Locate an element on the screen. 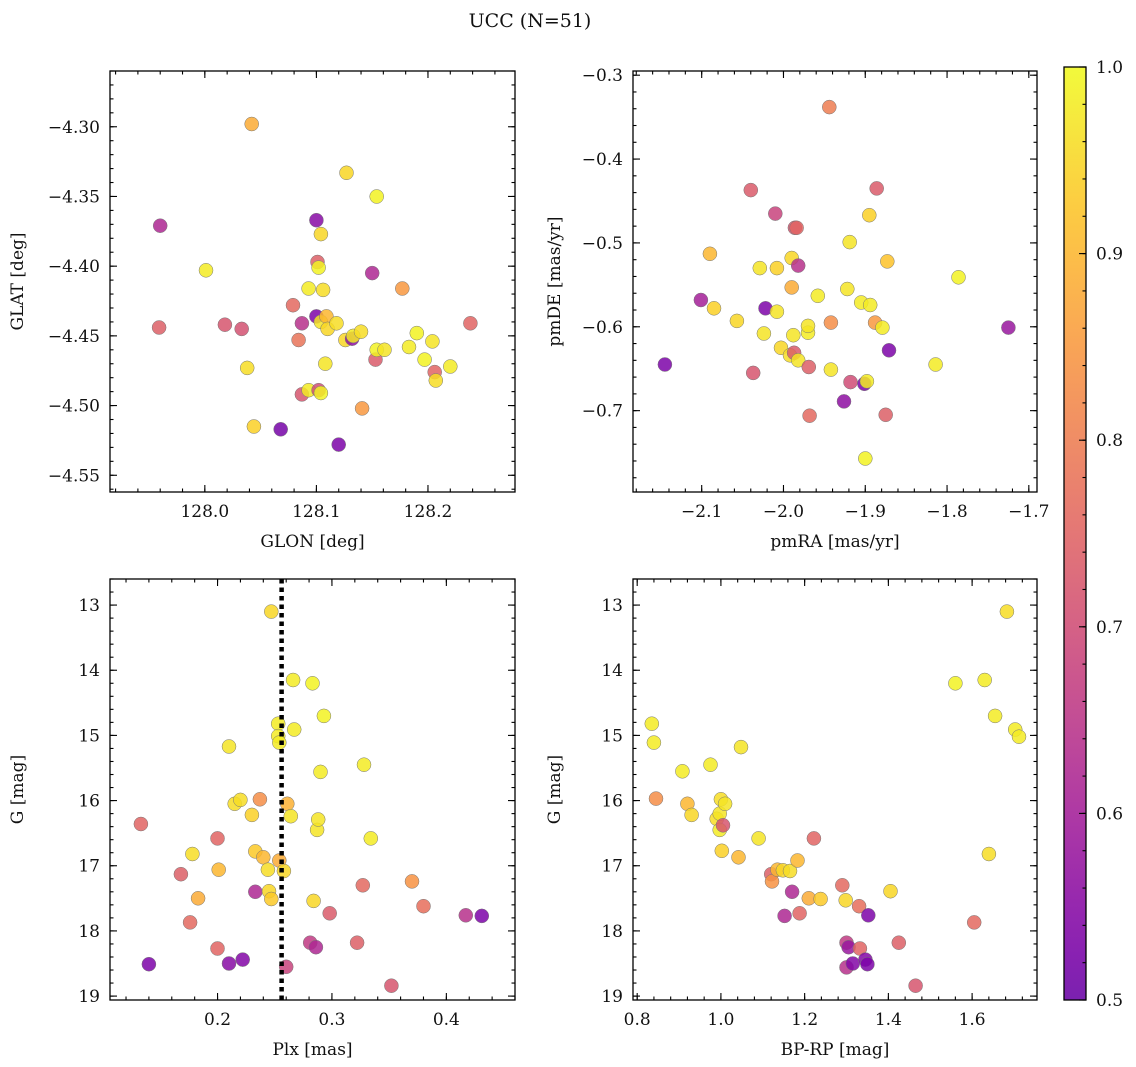 The height and width of the screenshot is (1067, 1136). colorbar-tick-label: 0.5 is located at coordinates (1109, 1001).